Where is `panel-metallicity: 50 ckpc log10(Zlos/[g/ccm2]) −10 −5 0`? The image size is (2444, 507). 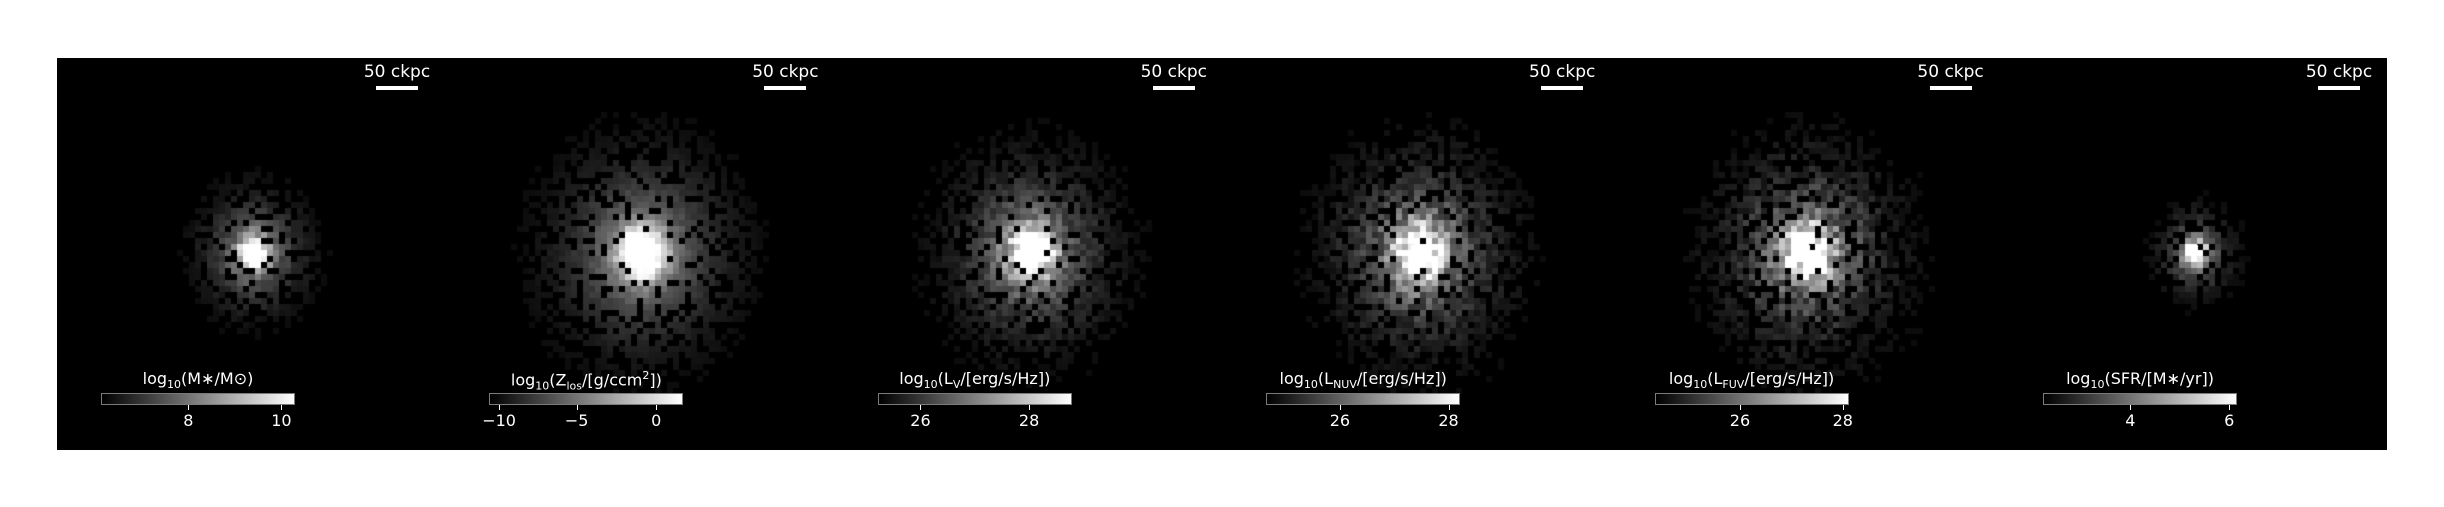
panel-metallicity: 50 ckpc log10(Zlos/[g/ccm2]) −10 −5 0 is located at coordinates (639, 254).